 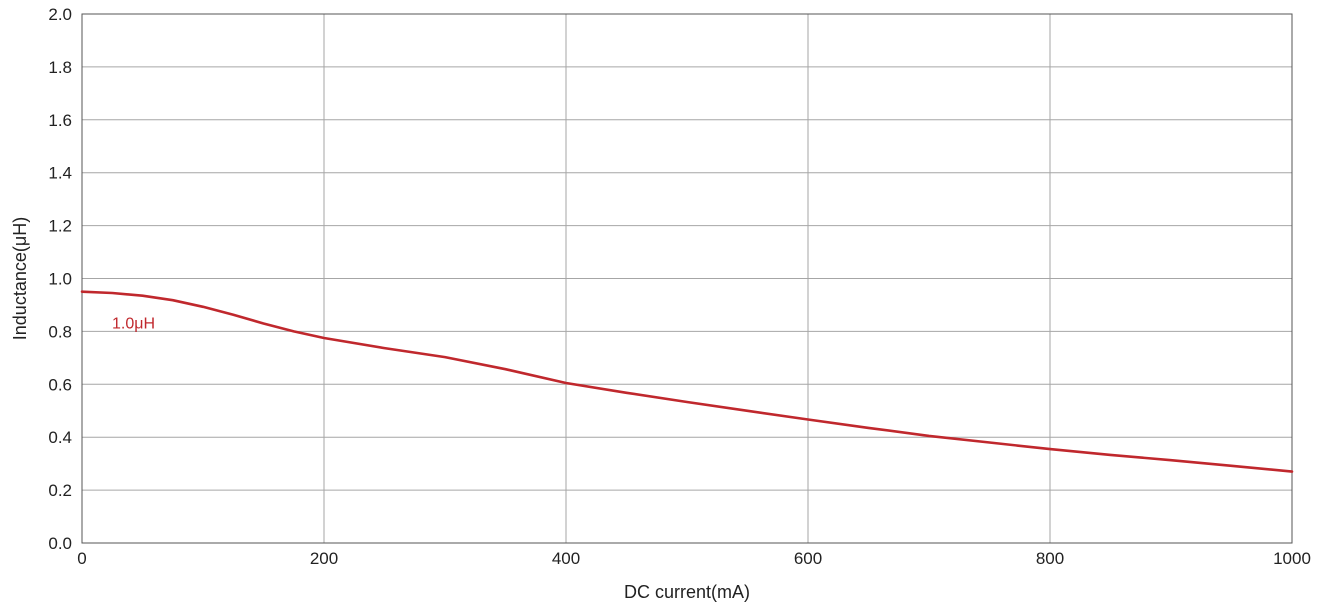 What do you see at coordinates (808, 558) in the screenshot?
I see `x-tick-label: 600` at bounding box center [808, 558].